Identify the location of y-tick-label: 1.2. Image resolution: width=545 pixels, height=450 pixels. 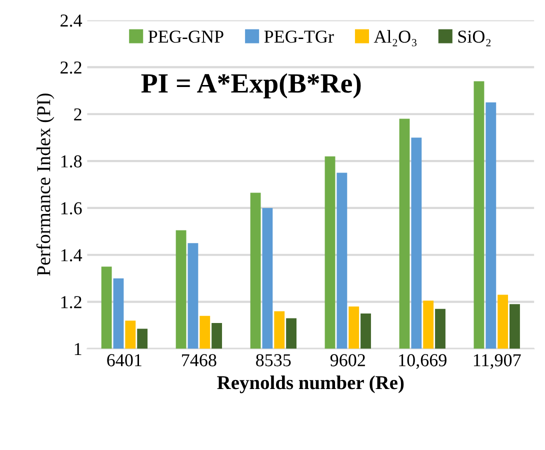
(71, 302).